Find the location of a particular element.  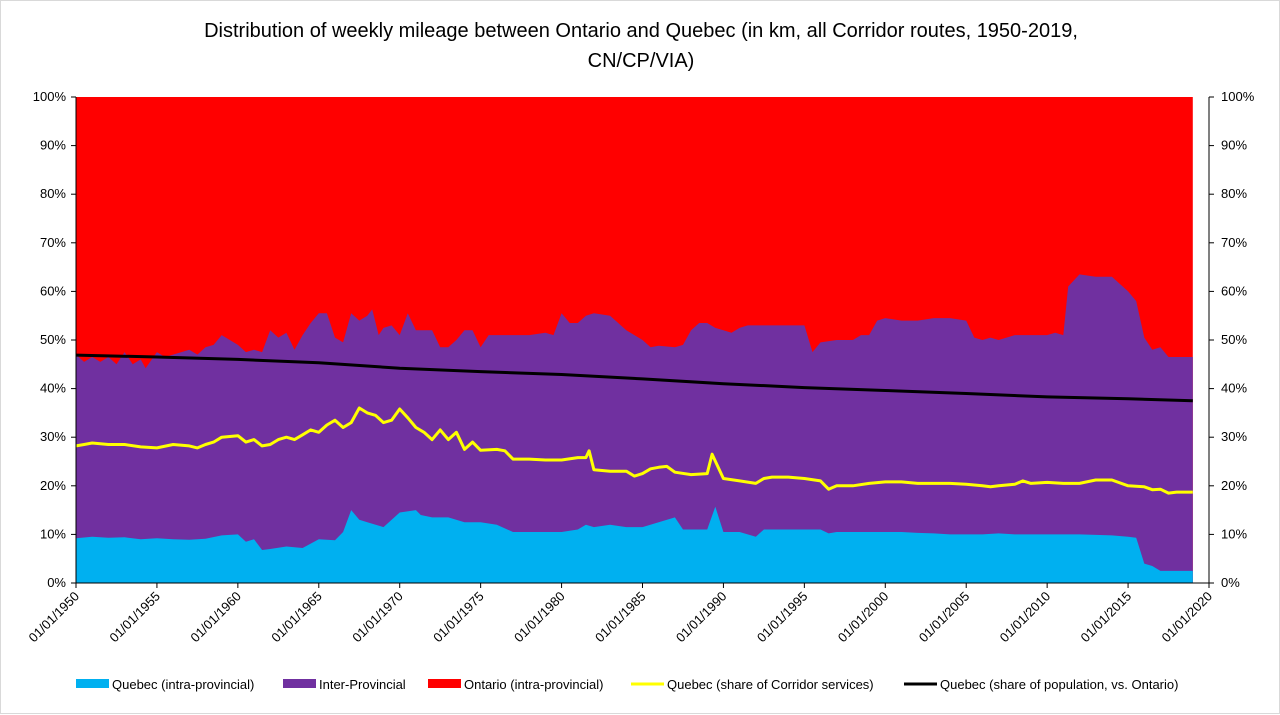

y-tick-label-left: 10% is located at coordinates (53, 533).